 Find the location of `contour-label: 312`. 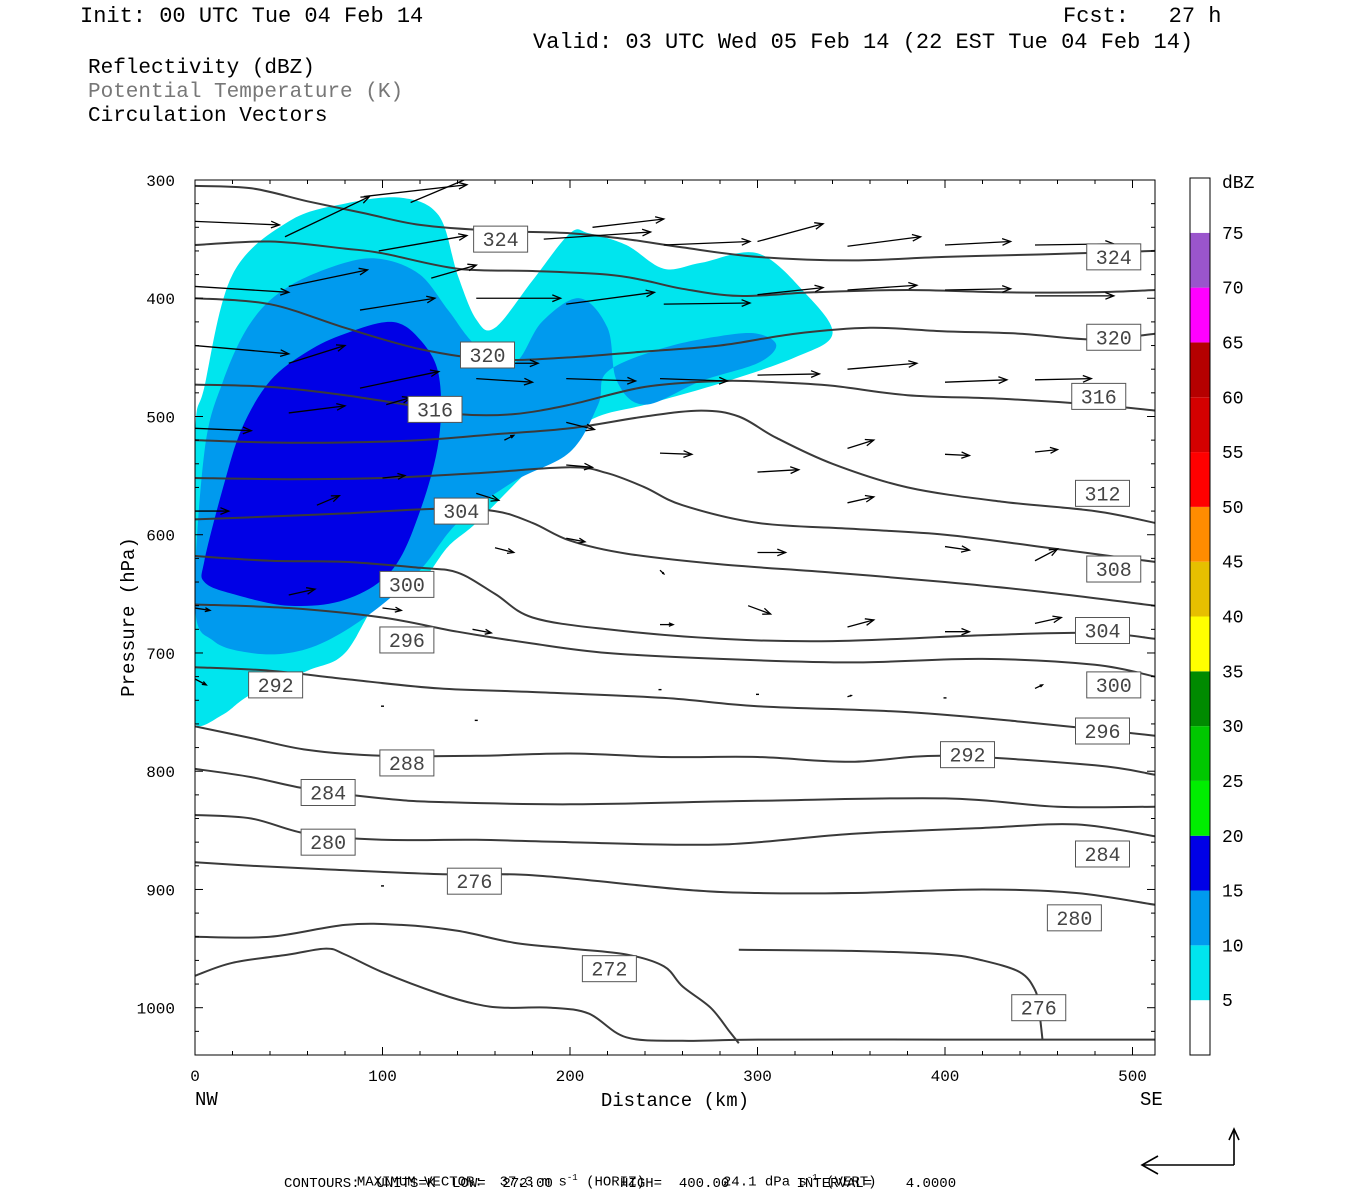

contour-label: 312 is located at coordinates (1102, 493).